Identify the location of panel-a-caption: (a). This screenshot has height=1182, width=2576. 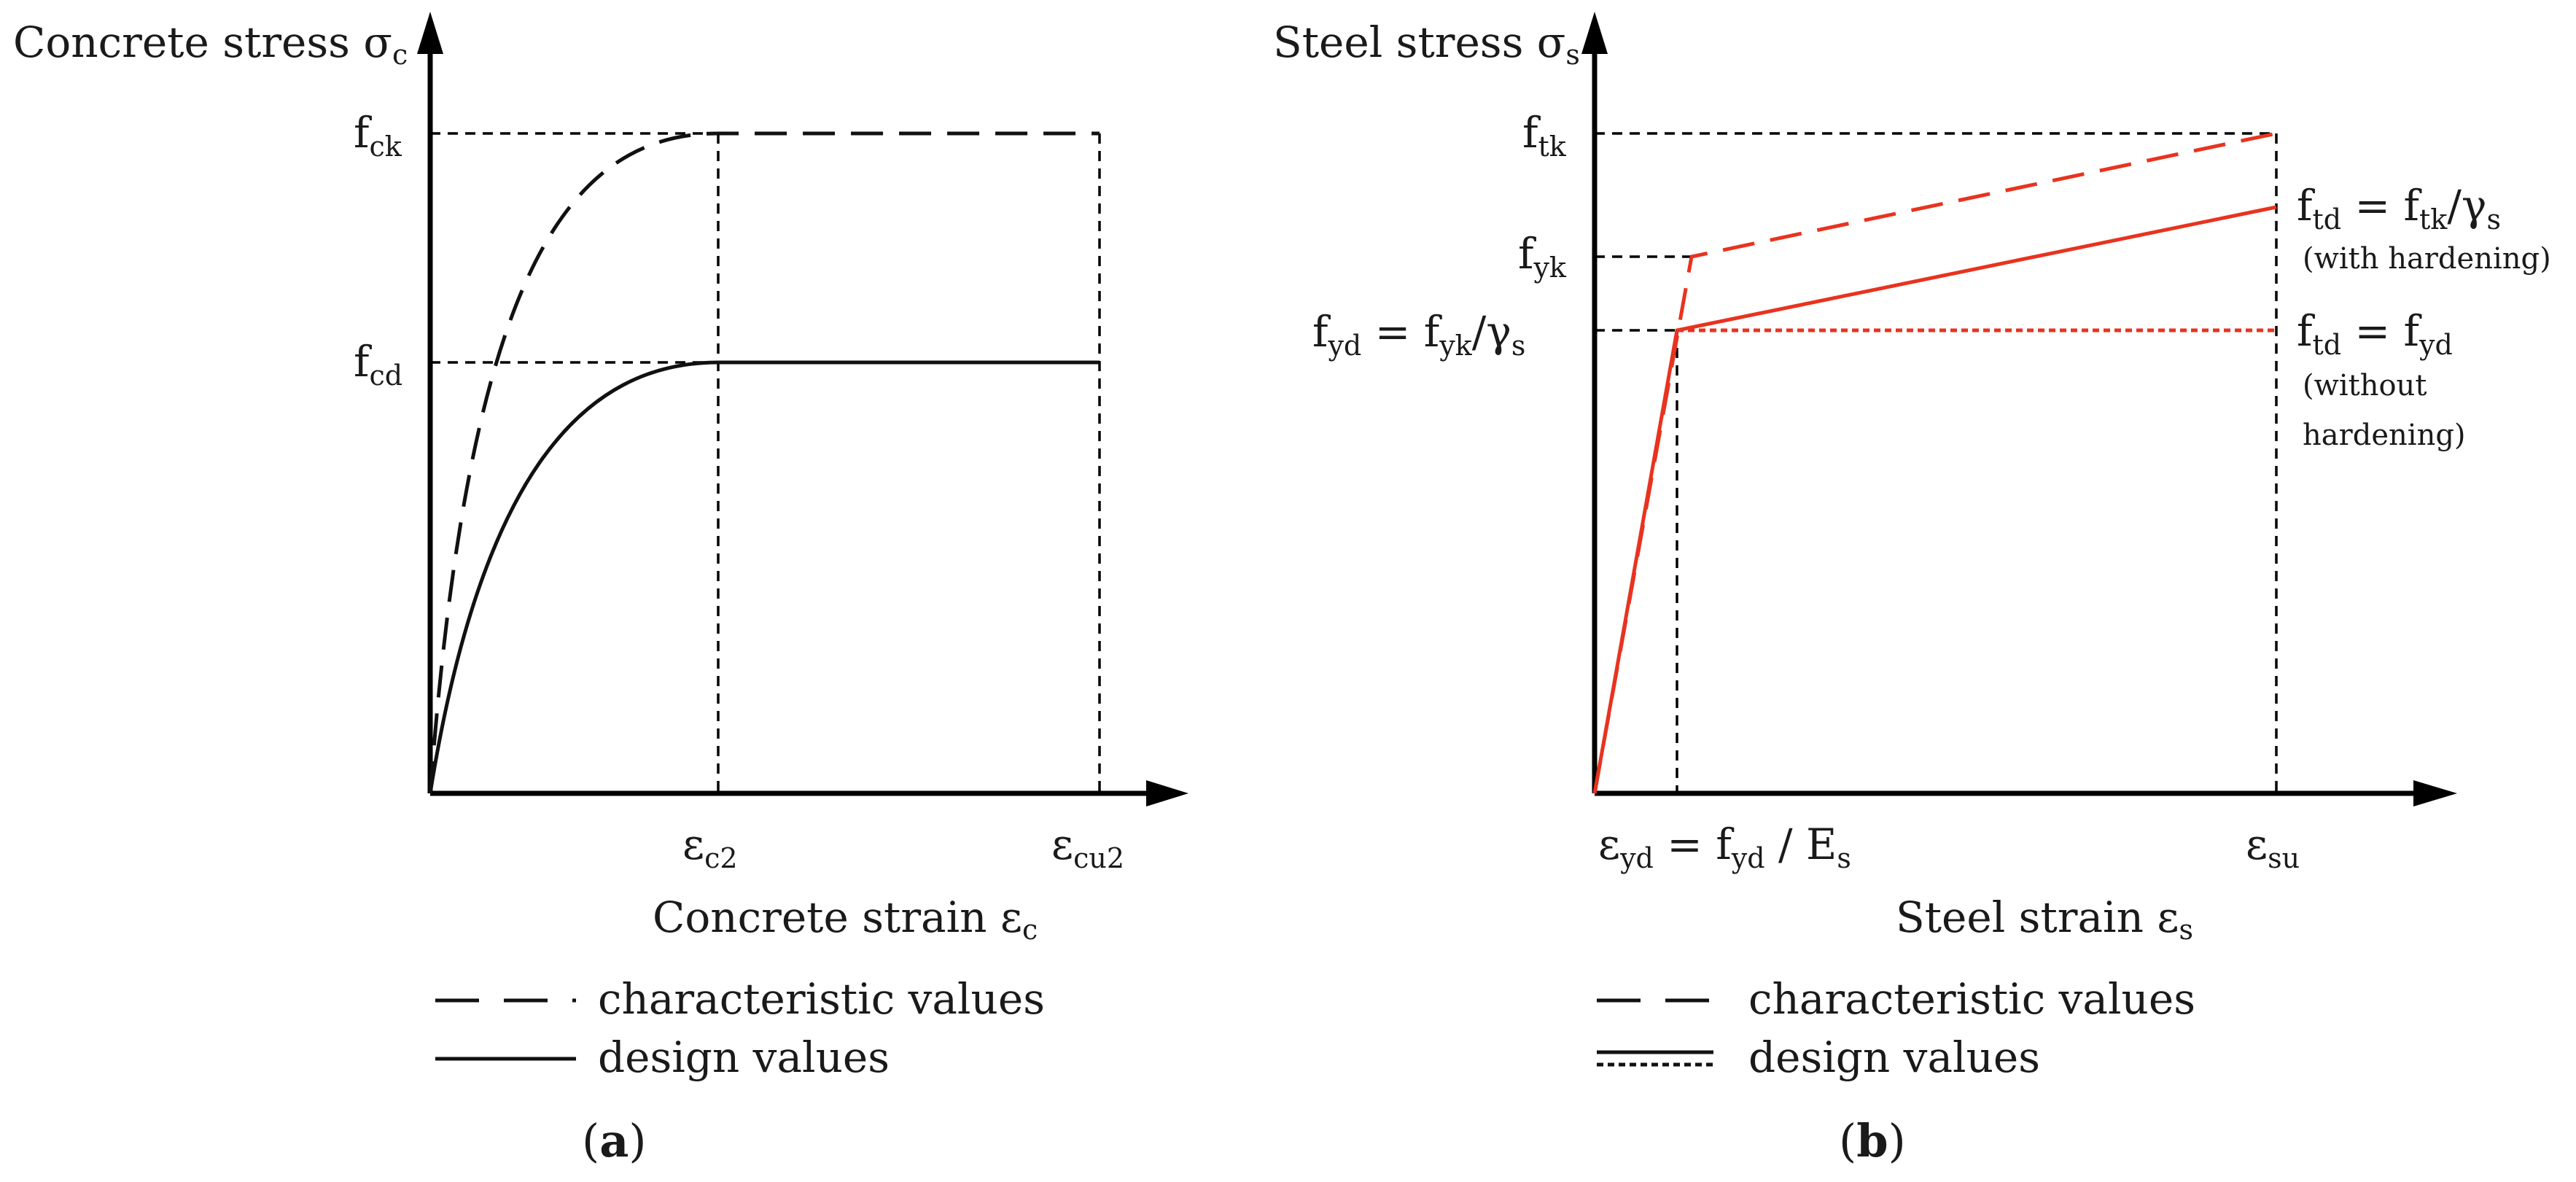
(614, 1140).